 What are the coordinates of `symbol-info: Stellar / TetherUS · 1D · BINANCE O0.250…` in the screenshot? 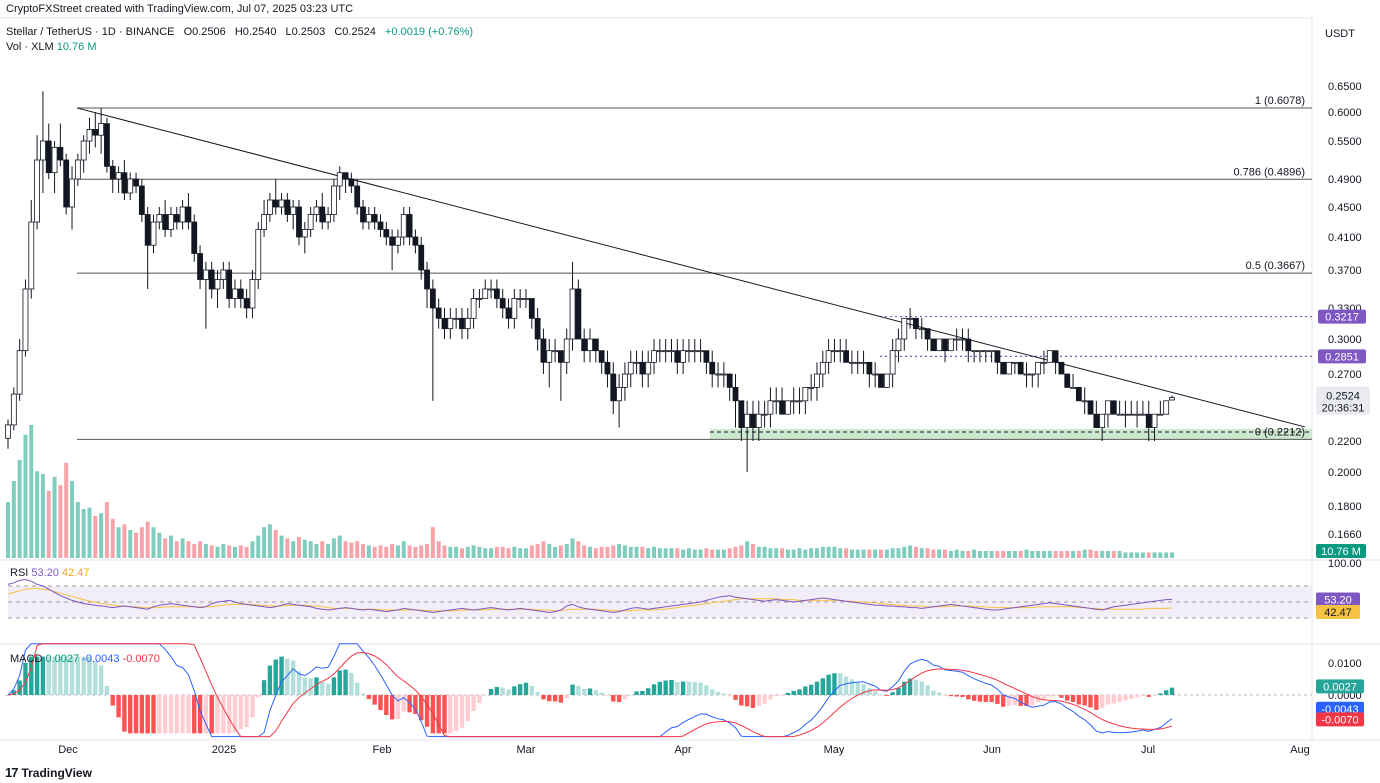 It's located at (242, 32).